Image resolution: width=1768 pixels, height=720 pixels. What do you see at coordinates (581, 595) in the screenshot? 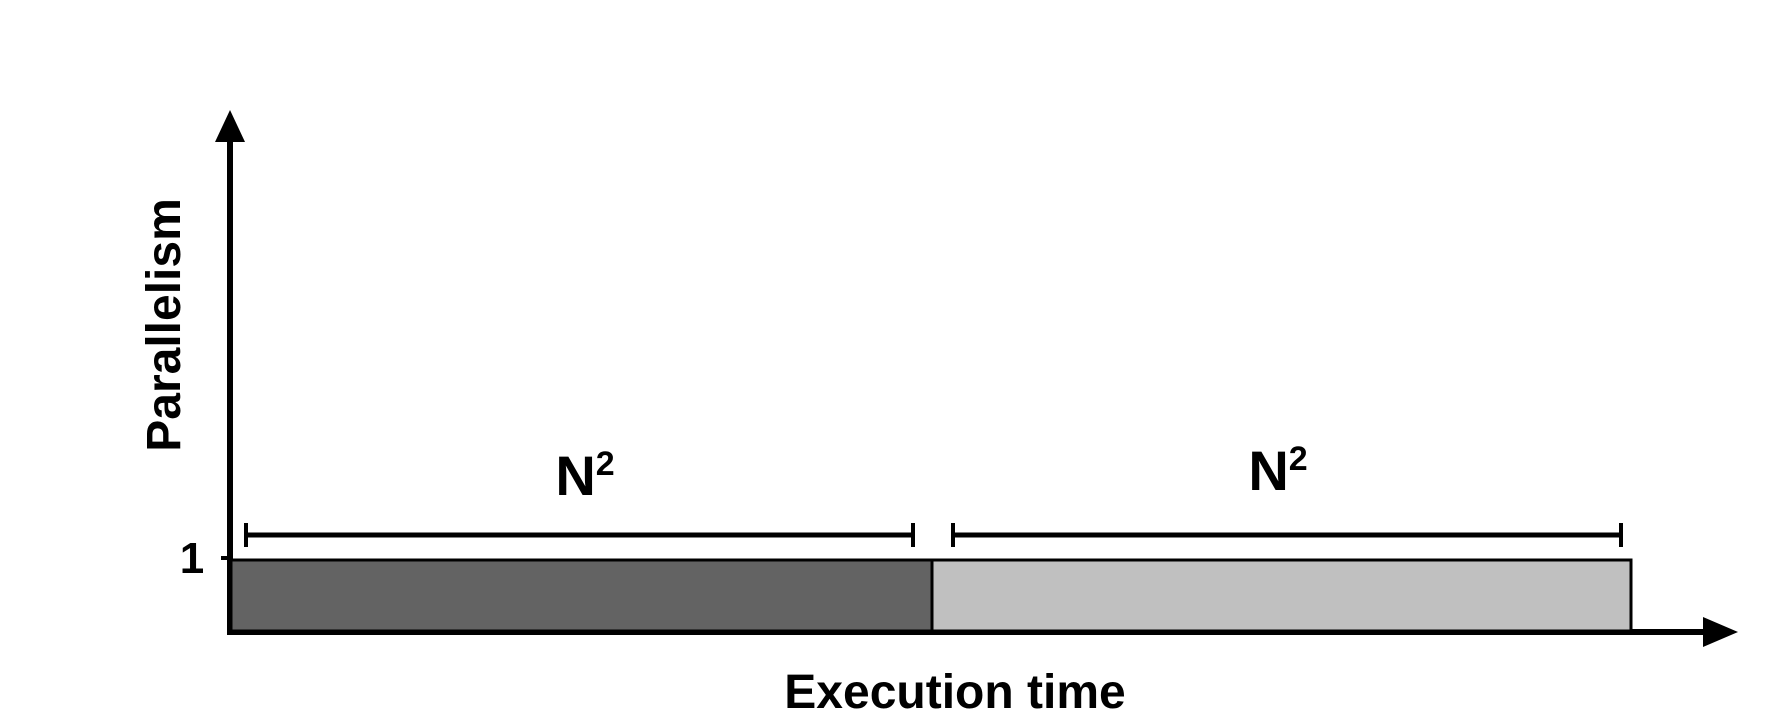
I see `phase-1-bar` at bounding box center [581, 595].